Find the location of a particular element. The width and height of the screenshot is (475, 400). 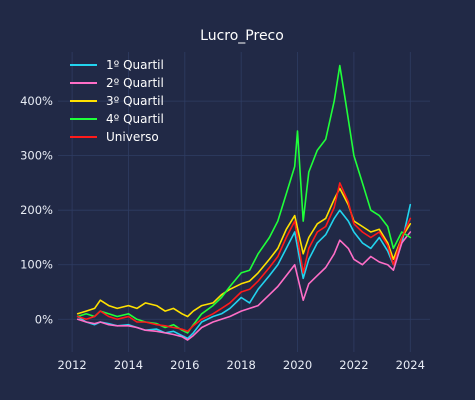

y-tick-label: 0% is located at coordinates (44, 319).